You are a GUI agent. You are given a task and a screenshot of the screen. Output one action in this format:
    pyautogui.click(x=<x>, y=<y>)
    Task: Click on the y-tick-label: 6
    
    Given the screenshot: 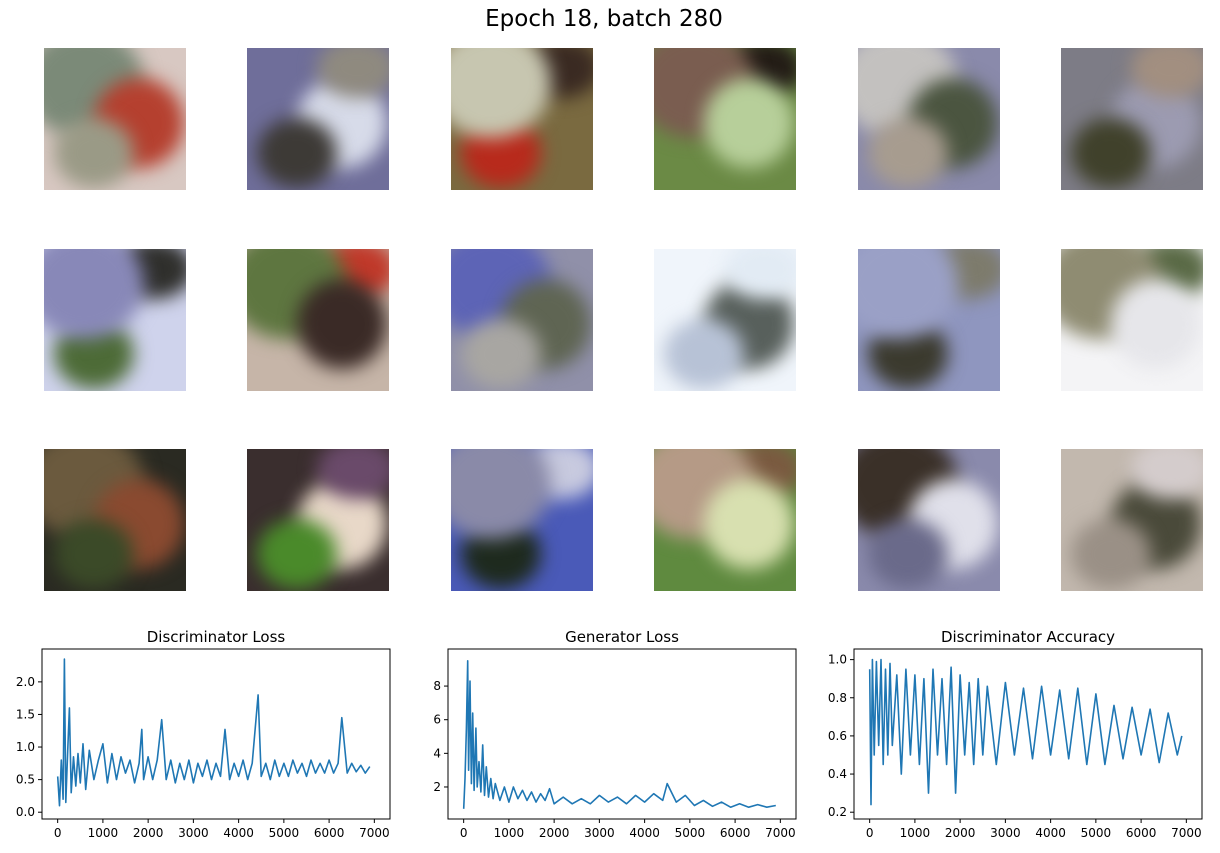 What is the action you would take?
    pyautogui.click(x=437, y=720)
    